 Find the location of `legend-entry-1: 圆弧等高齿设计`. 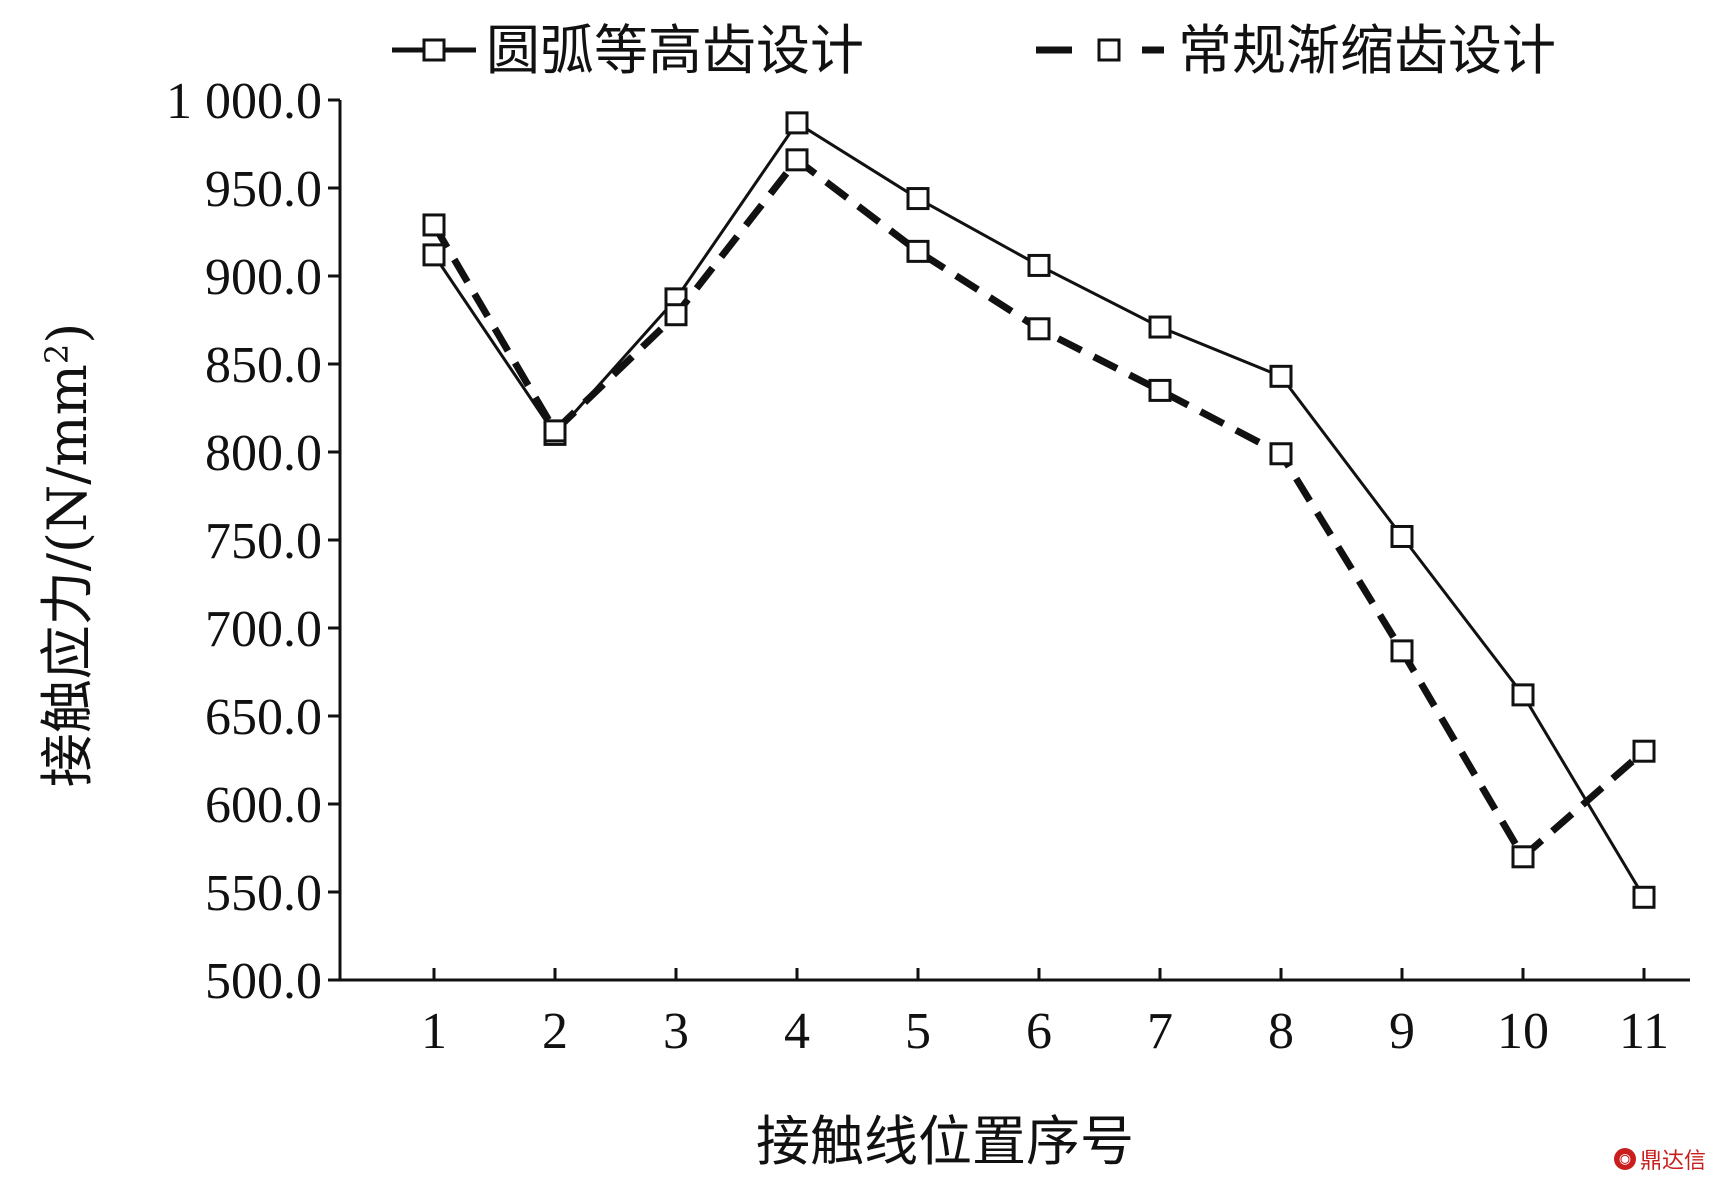

legend-entry-1: 圆弧等高齿设计 is located at coordinates (628, 50).